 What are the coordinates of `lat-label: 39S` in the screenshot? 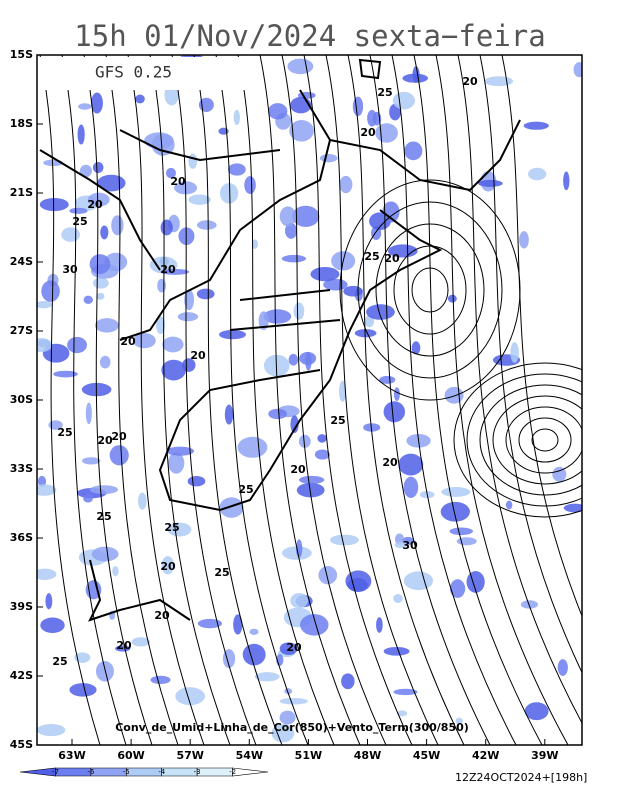 It's located at (21, 606).